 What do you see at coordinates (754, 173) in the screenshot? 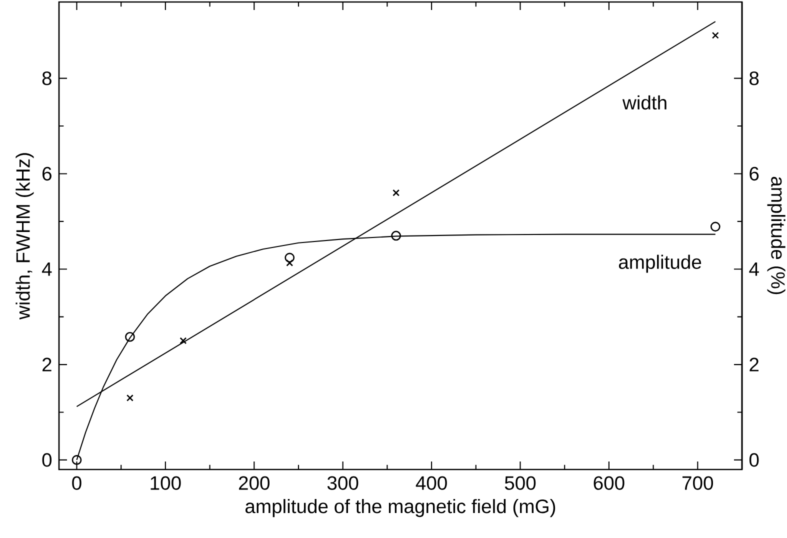
I see `y2-tick-label: 6` at bounding box center [754, 173].